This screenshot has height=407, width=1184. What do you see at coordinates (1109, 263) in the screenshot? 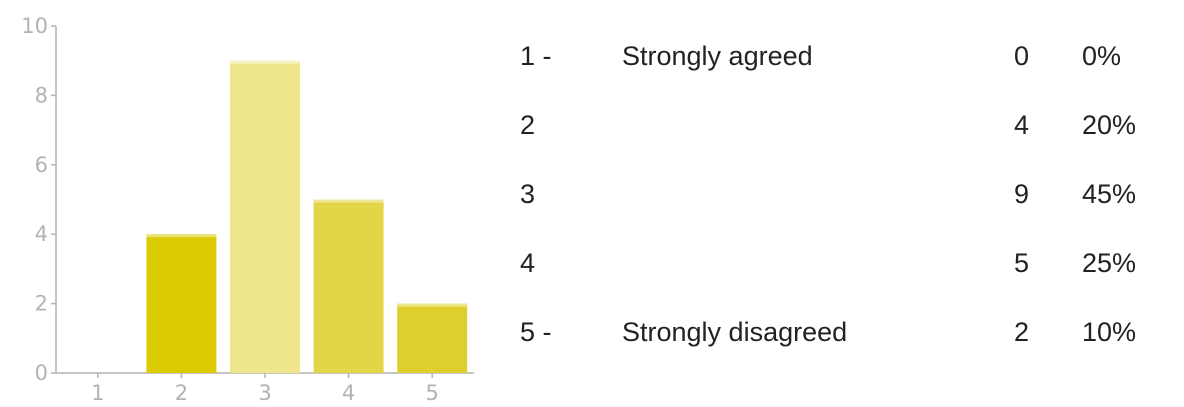
I see `response-percent: 25%` at bounding box center [1109, 263].